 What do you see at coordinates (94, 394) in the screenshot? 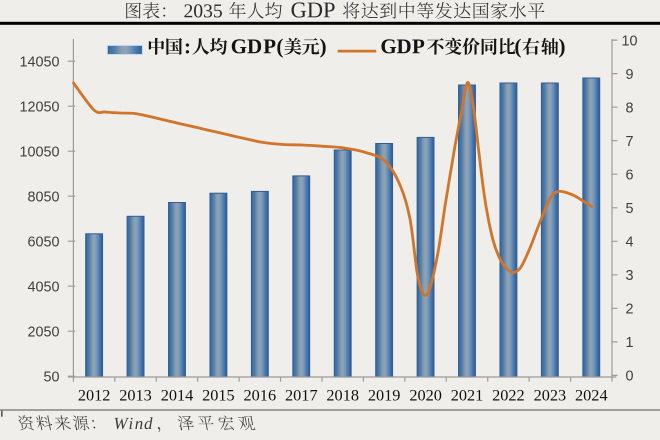
I see `svg-text: 2012` at bounding box center [94, 394].